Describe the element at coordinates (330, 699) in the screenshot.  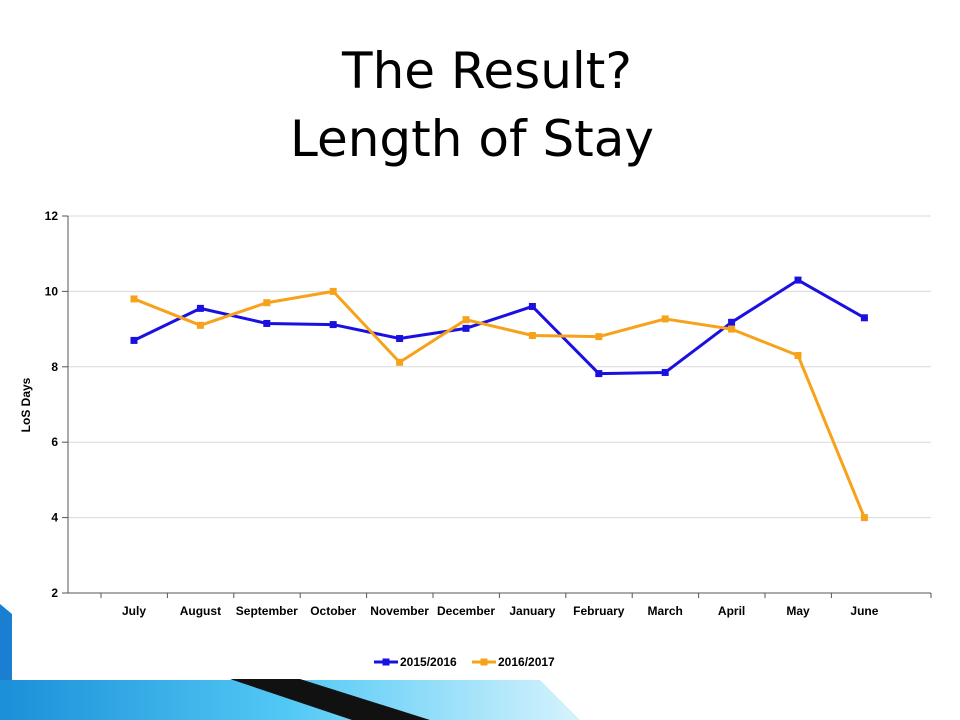
I see `swoosh-black-band` at that location.